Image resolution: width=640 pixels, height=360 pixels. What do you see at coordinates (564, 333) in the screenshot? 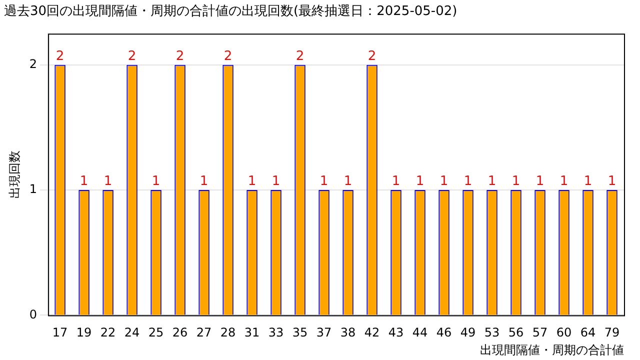
I see `x-tick-label: 60` at bounding box center [564, 333].